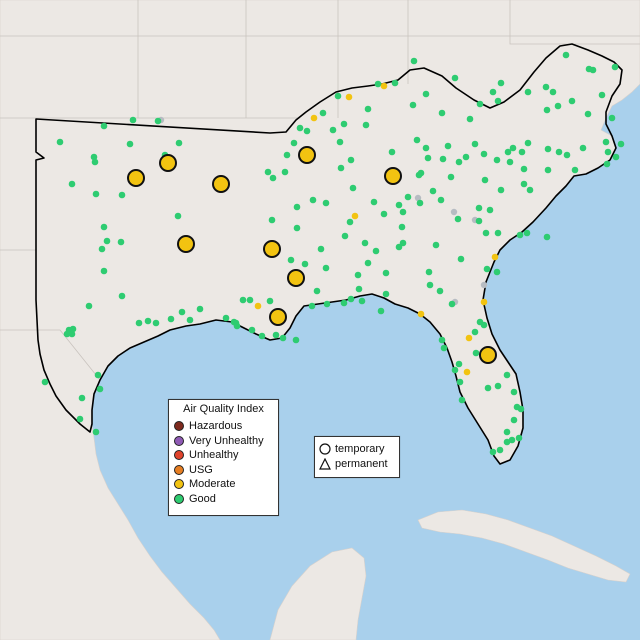 The height and width of the screenshot is (640, 640). What do you see at coordinates (484, 285) in the screenshot?
I see `inactive-station-marker` at bounding box center [484, 285].